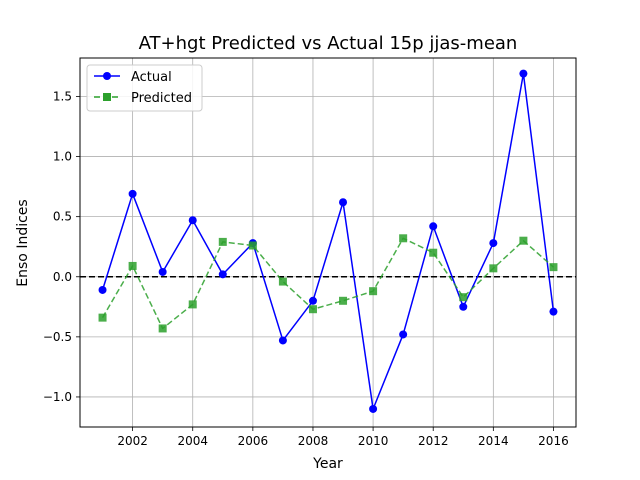  What do you see at coordinates (373, 441) in the screenshot?
I see `x-tick-label: 2010` at bounding box center [373, 441].